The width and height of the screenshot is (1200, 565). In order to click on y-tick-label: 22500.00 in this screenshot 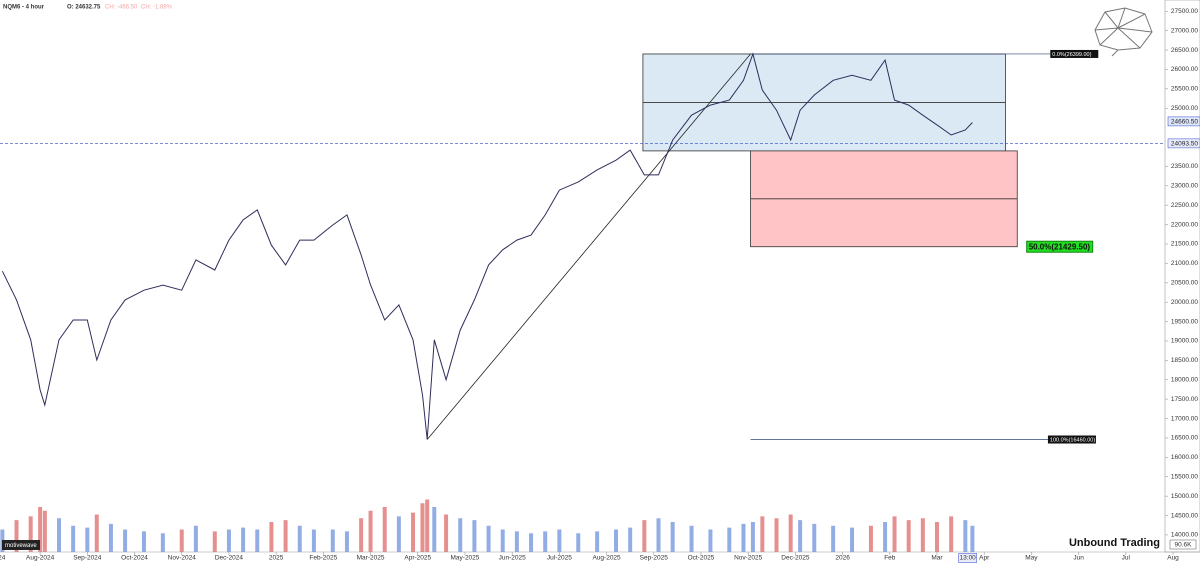, I will do `click(1184, 205)`.